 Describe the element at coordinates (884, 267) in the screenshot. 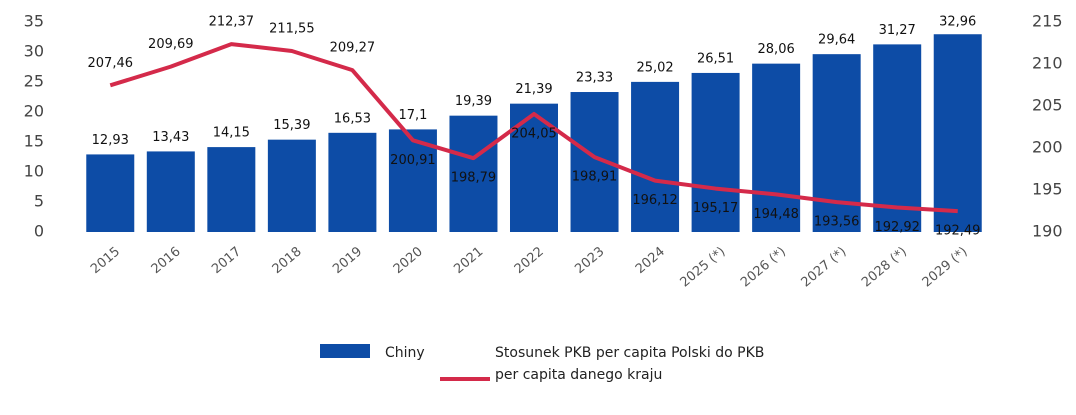

I see `x-tick-label: 2028 (*)` at that location.